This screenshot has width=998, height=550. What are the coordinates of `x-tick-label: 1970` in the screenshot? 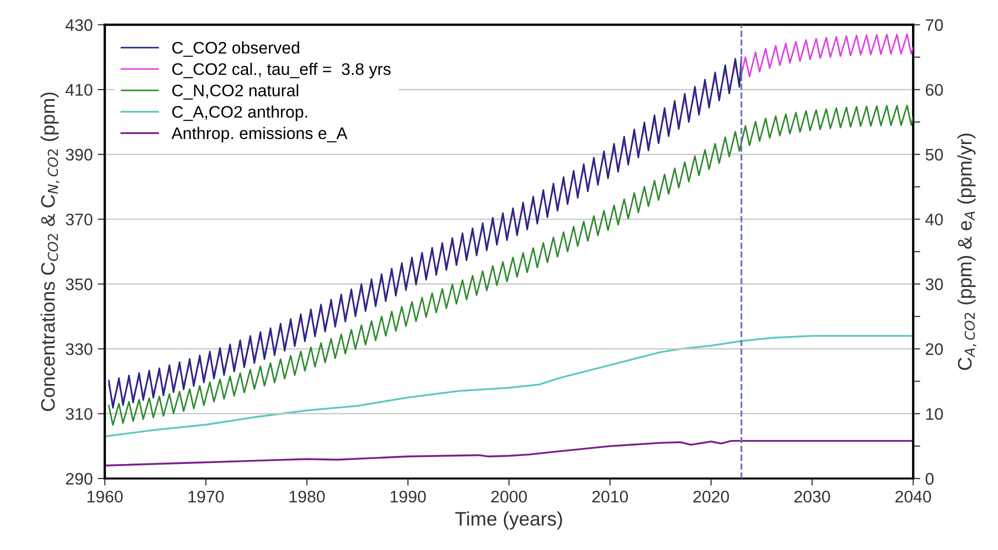 It's located at (206, 496).